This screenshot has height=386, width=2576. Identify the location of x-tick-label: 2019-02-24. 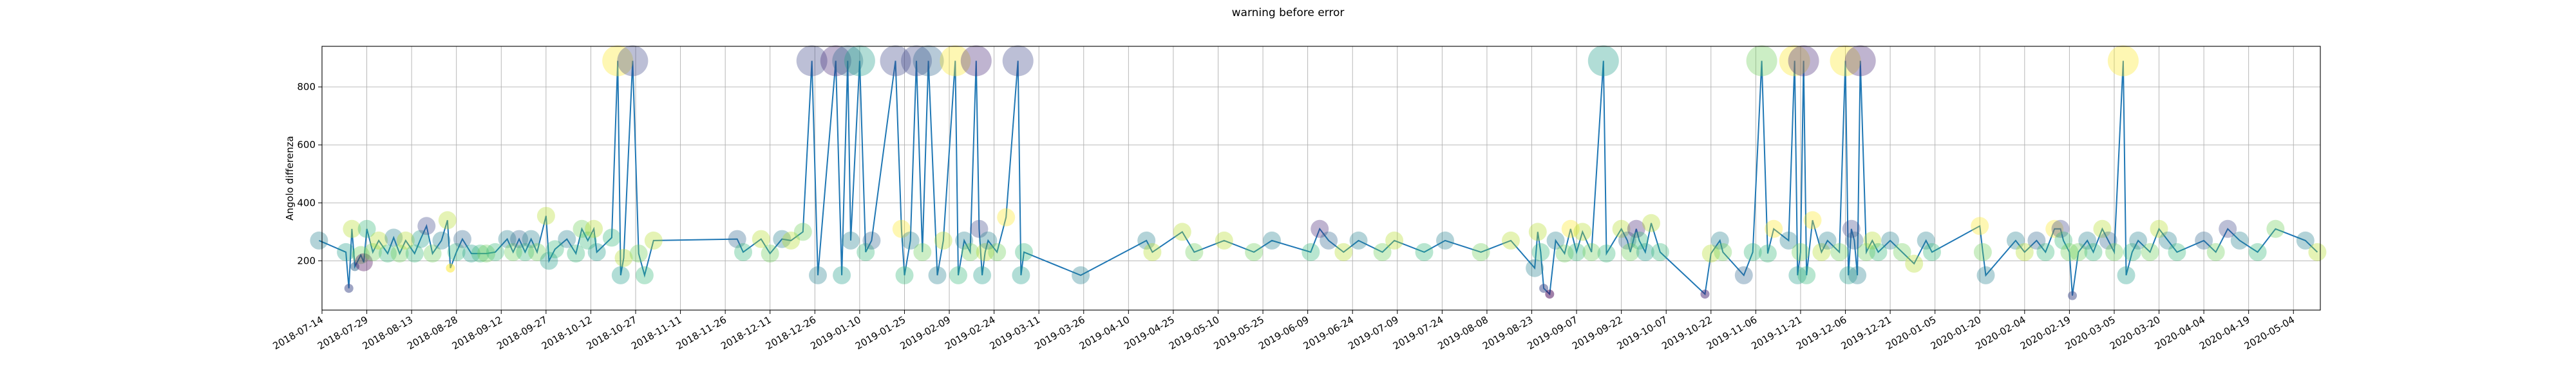
(971, 333).